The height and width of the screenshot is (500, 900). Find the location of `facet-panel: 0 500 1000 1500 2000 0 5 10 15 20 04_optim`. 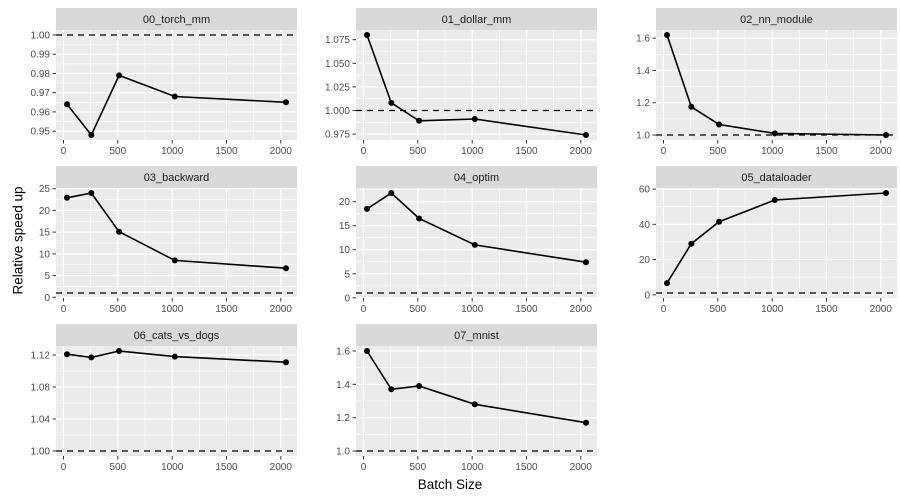

facet-panel: 0 500 1000 1500 2000 0 5 10 15 20 04_optim is located at coordinates (450, 245).